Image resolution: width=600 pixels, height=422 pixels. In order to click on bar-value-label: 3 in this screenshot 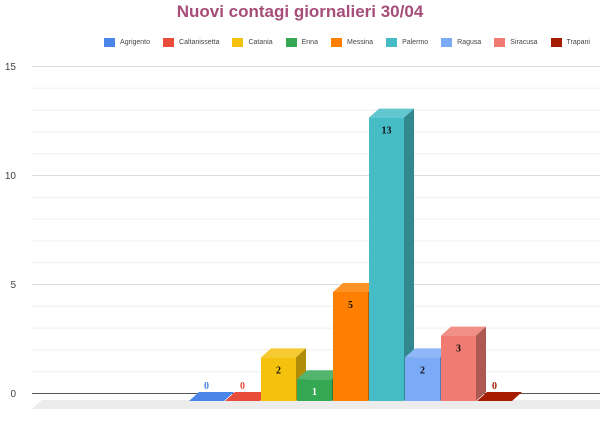, I will do `click(458, 349)`.